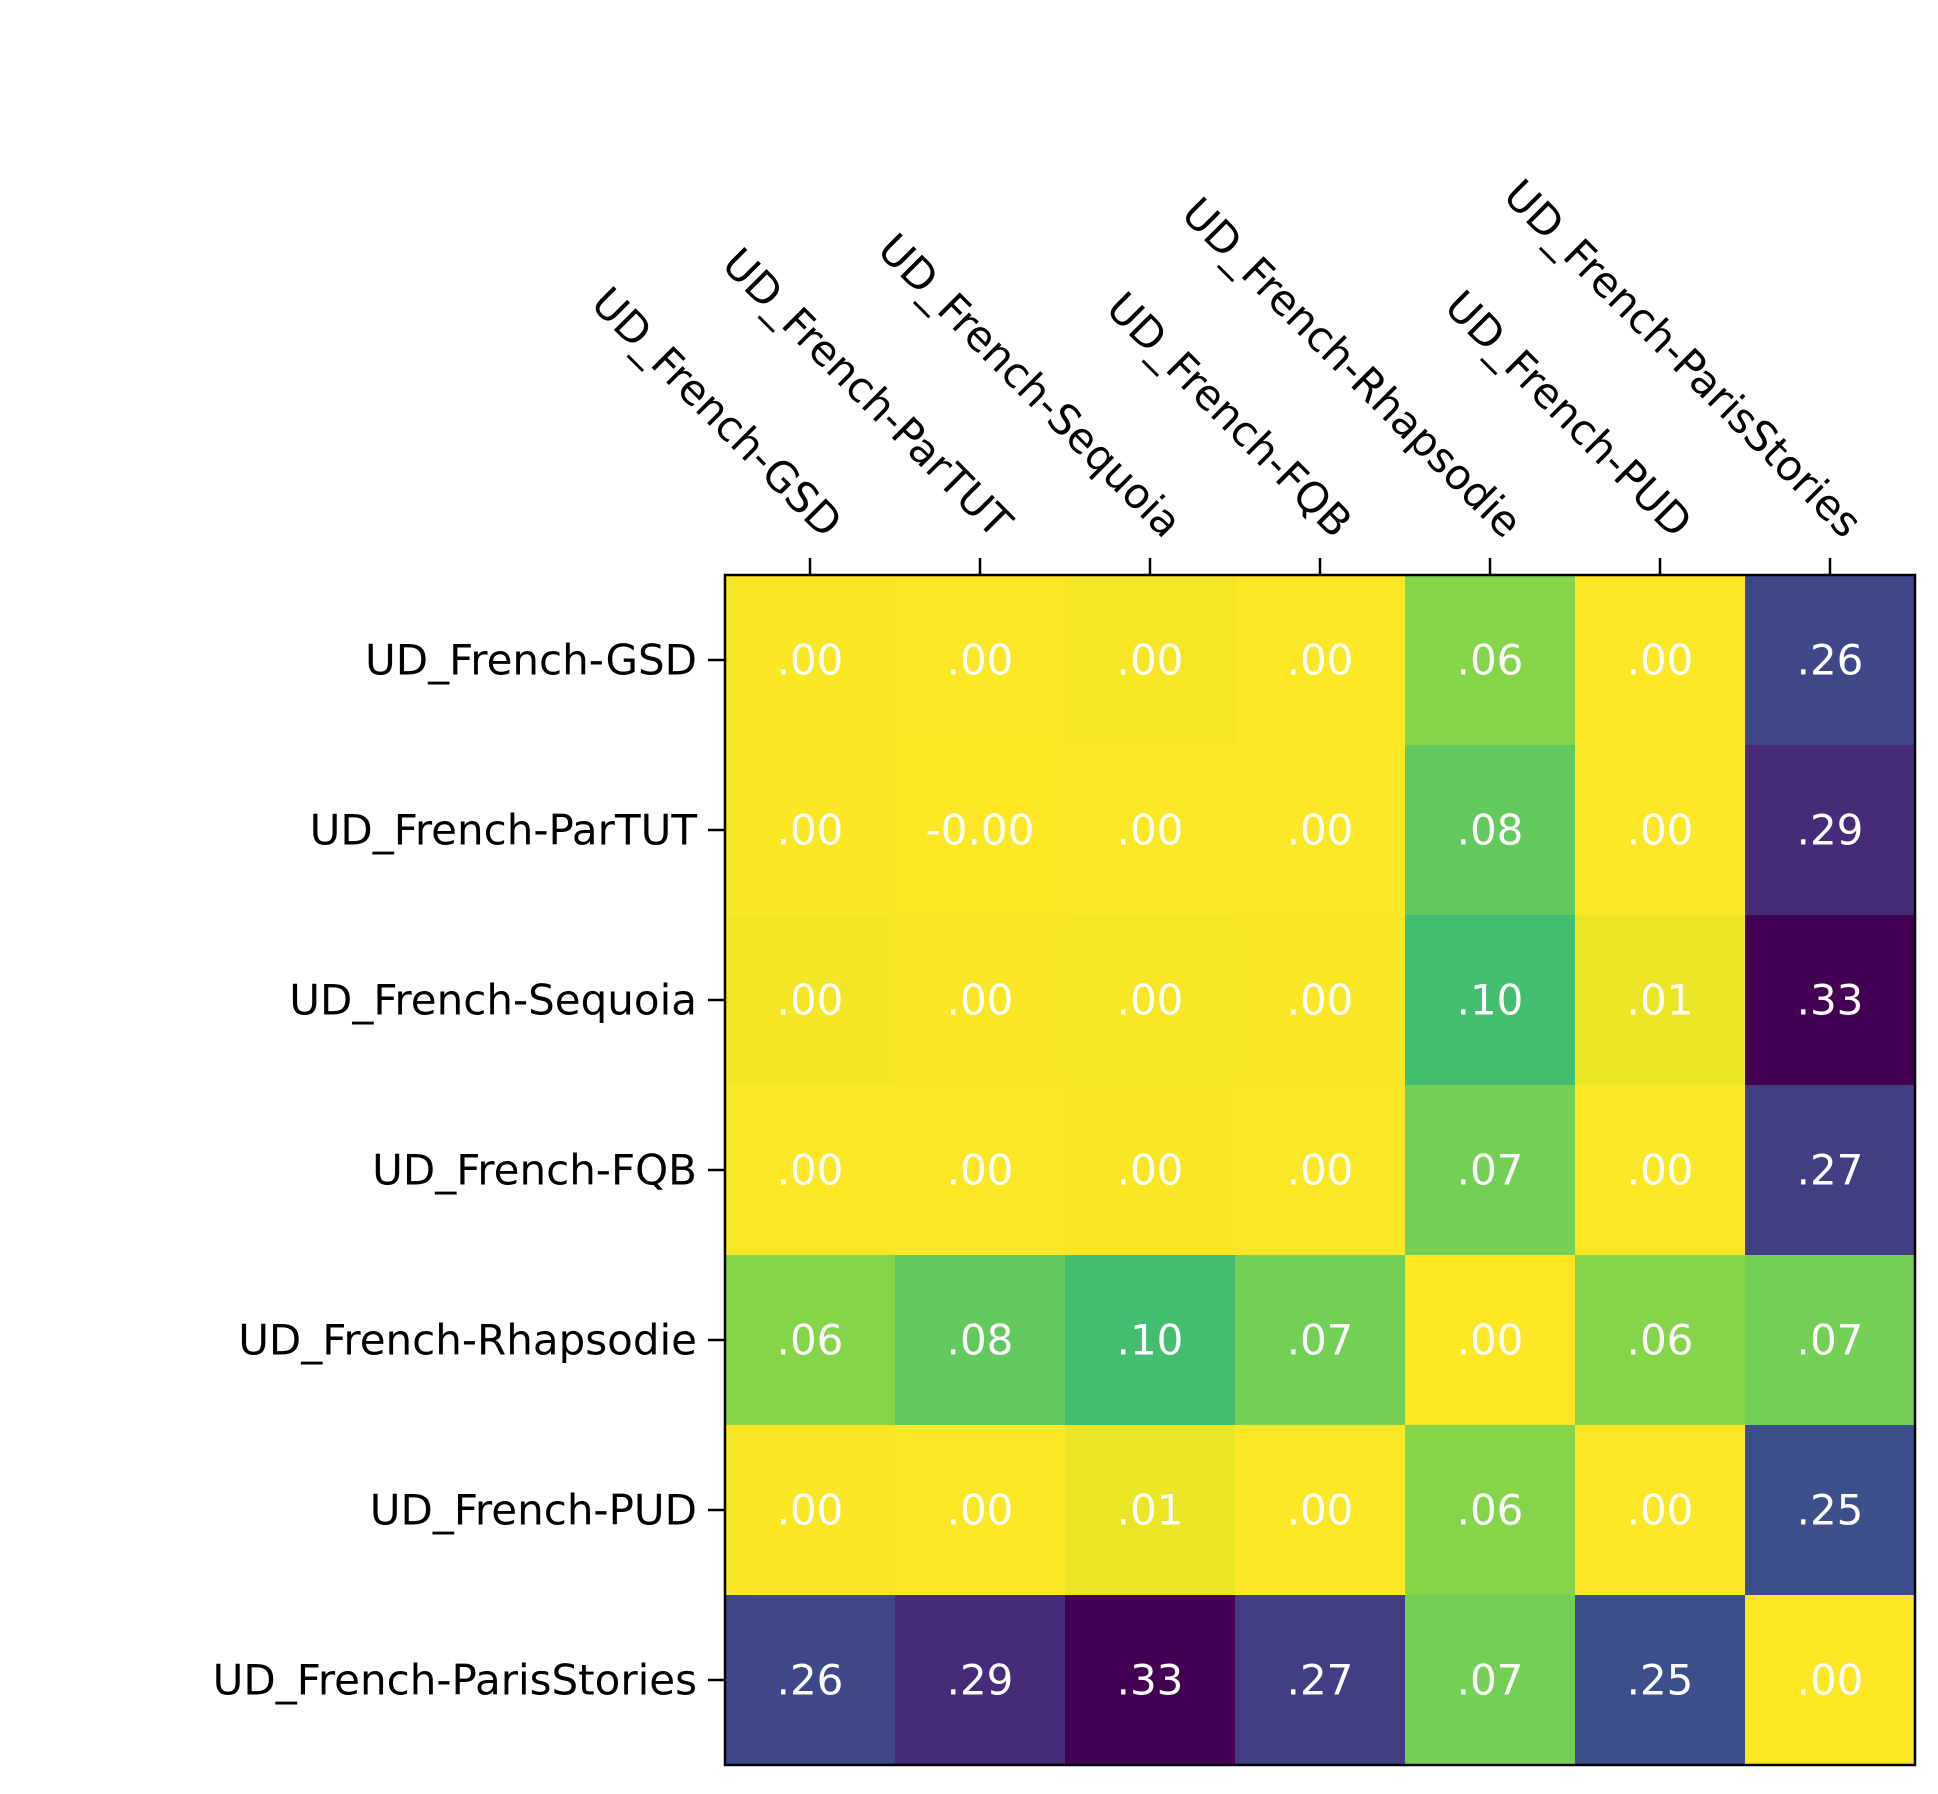 This screenshot has width=1938, height=1794. Describe the element at coordinates (504, 830) in the screenshot. I see `y-tick-label: UD_French-ParTUT` at that location.